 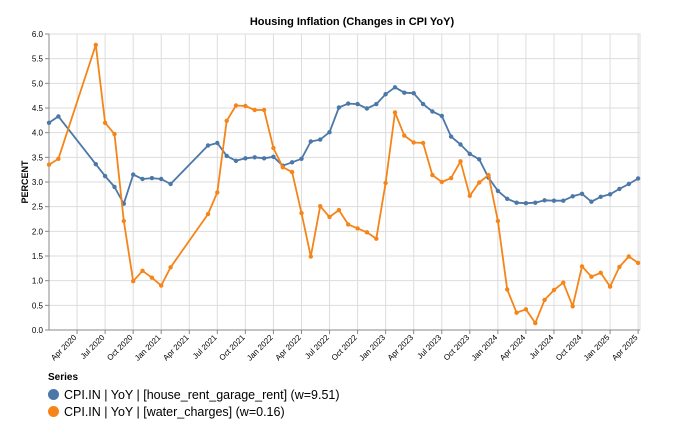 What do you see at coordinates (194, 411) in the screenshot?
I see `legend-item-water-charges: CPI.IN | YoY | [water_charges] (w=0.16)` at bounding box center [194, 411].